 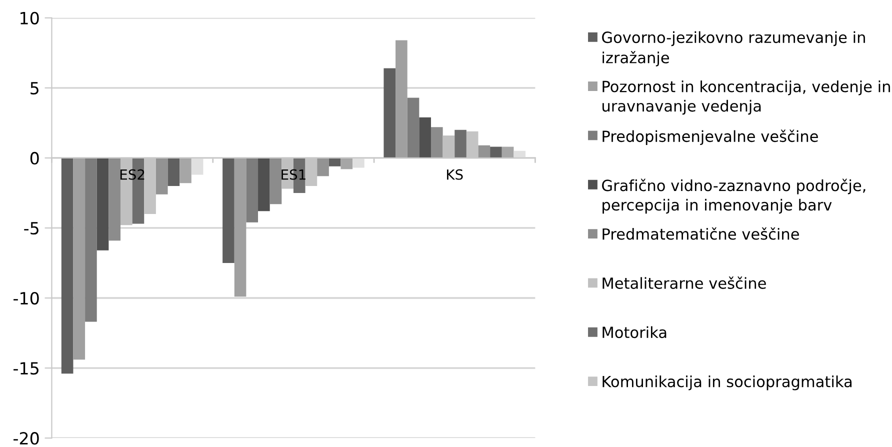 I want to click on legend-label: Pozornost in koncentracija, vedenje in uravnavanje vedenja, so click(x=746, y=97).